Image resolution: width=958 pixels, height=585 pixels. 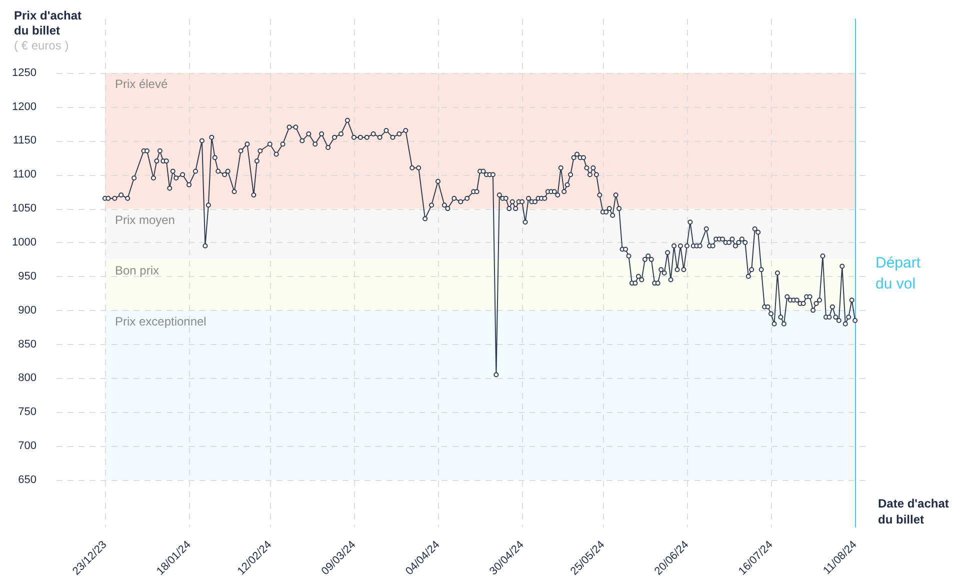 I want to click on y-tick-label: 1000, so click(x=24, y=242).